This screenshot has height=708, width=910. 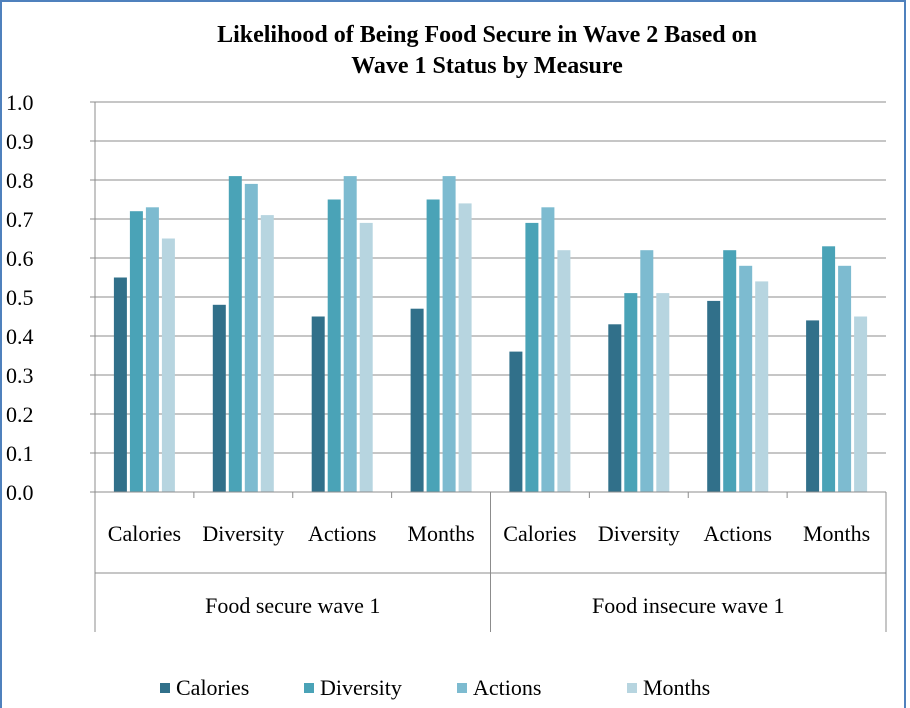 What do you see at coordinates (677, 687) in the screenshot?
I see `legend-label: Months` at bounding box center [677, 687].